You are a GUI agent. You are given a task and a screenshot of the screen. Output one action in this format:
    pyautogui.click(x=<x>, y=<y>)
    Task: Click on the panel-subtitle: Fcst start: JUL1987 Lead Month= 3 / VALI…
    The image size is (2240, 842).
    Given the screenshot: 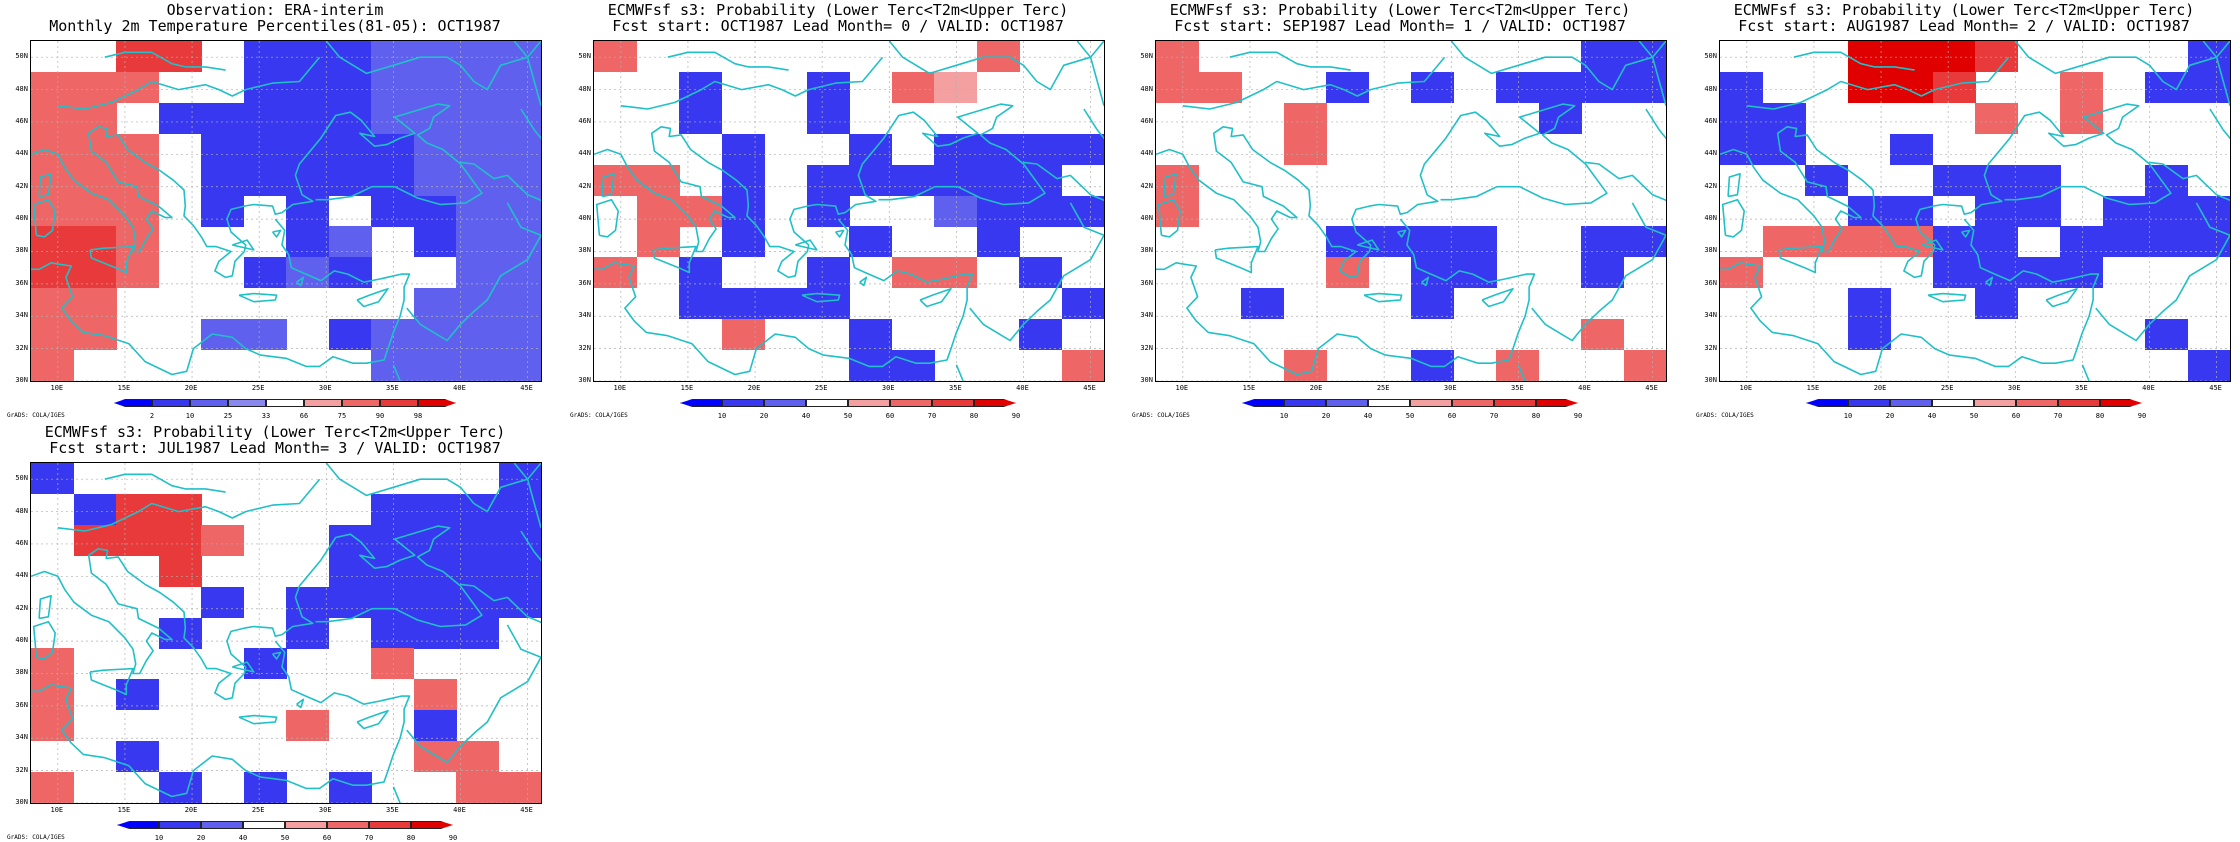 What is the action you would take?
    pyautogui.click(x=275, y=448)
    